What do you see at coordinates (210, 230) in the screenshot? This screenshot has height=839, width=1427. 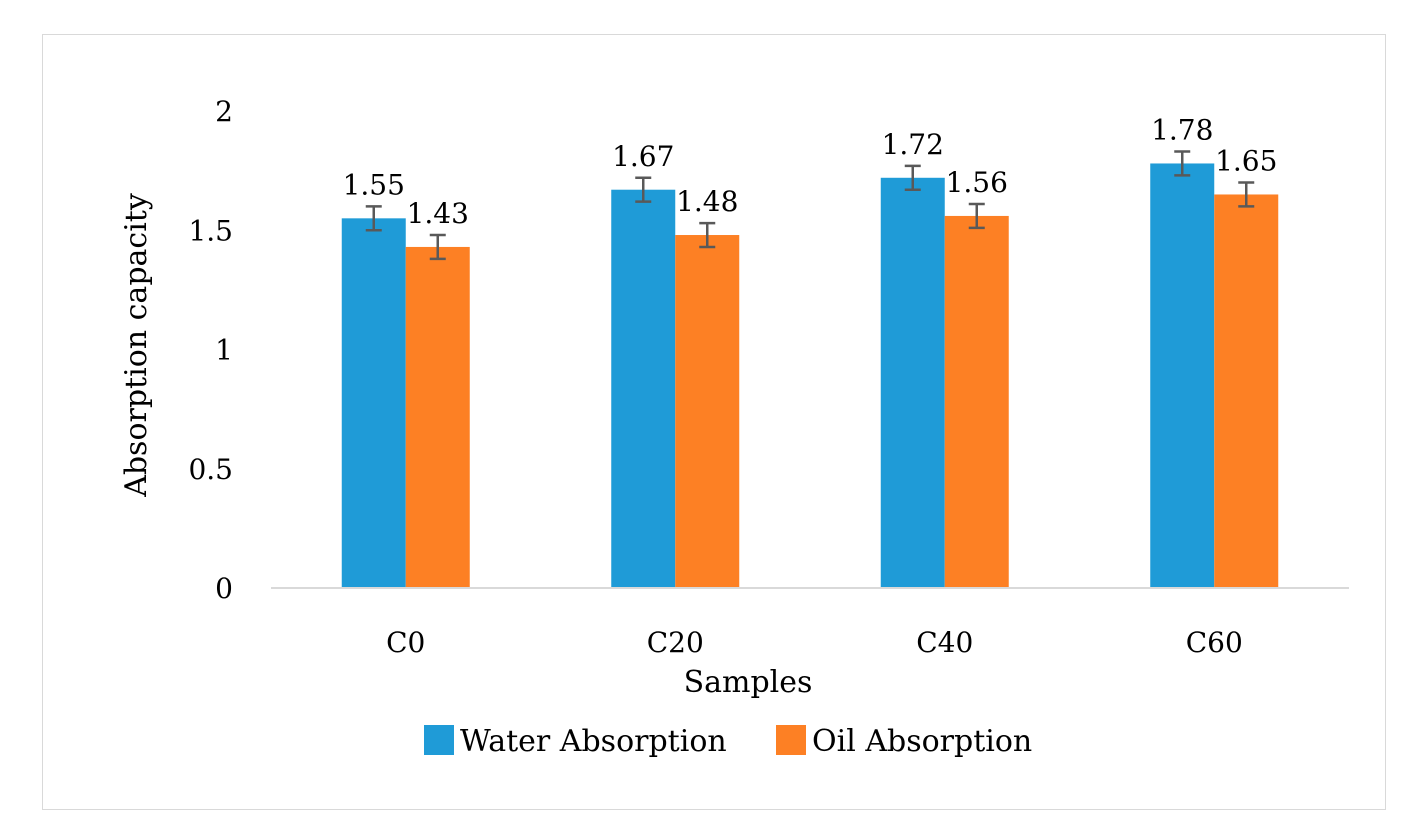 I see `y-tick-label: 1.5` at bounding box center [210, 230].